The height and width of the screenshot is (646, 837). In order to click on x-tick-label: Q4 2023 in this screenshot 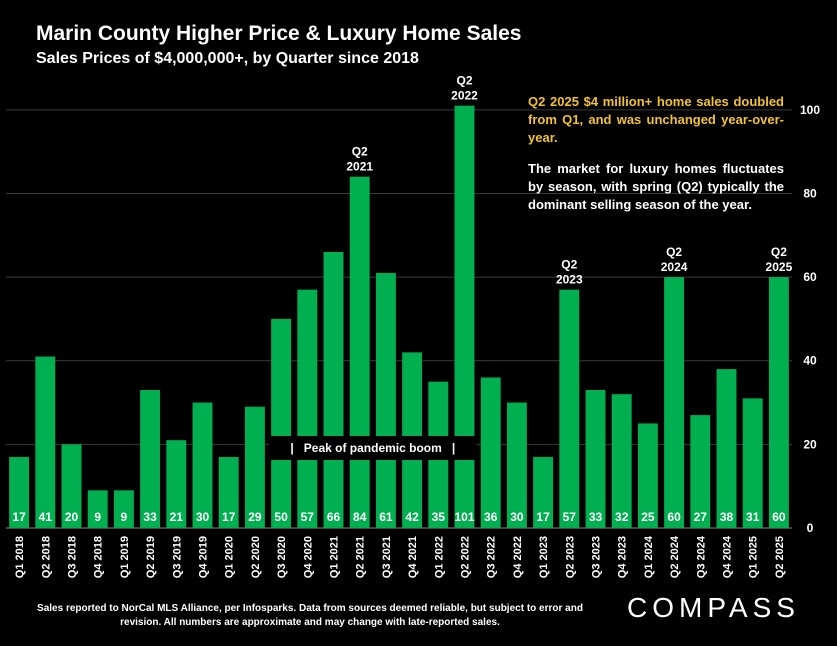, I will do `click(623, 557)`.